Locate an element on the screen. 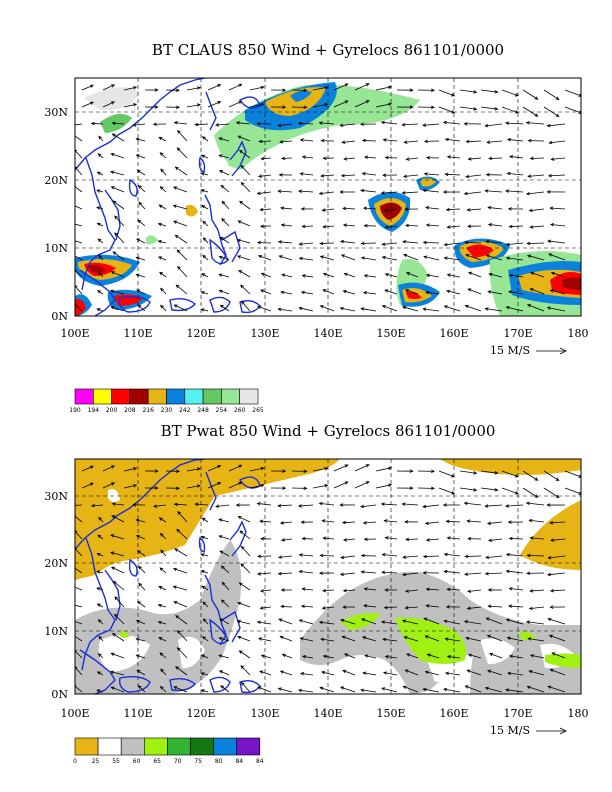 This screenshot has width=612, height=792. colorbar-1-label-8: 254 is located at coordinates (222, 410).